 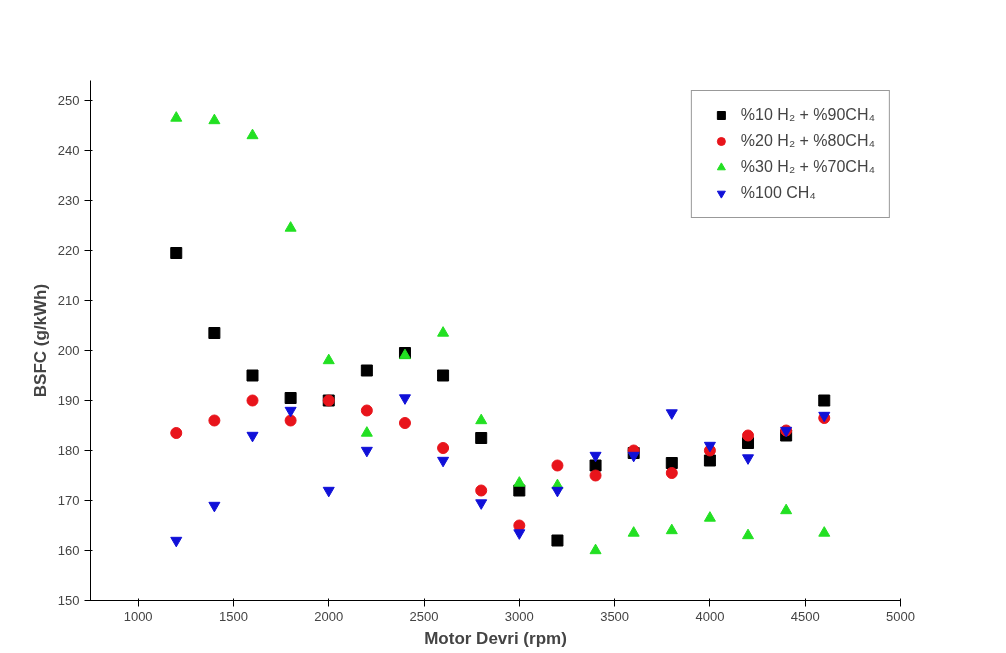 What do you see at coordinates (68, 450) in the screenshot?
I see `y-tick-label: 180` at bounding box center [68, 450].